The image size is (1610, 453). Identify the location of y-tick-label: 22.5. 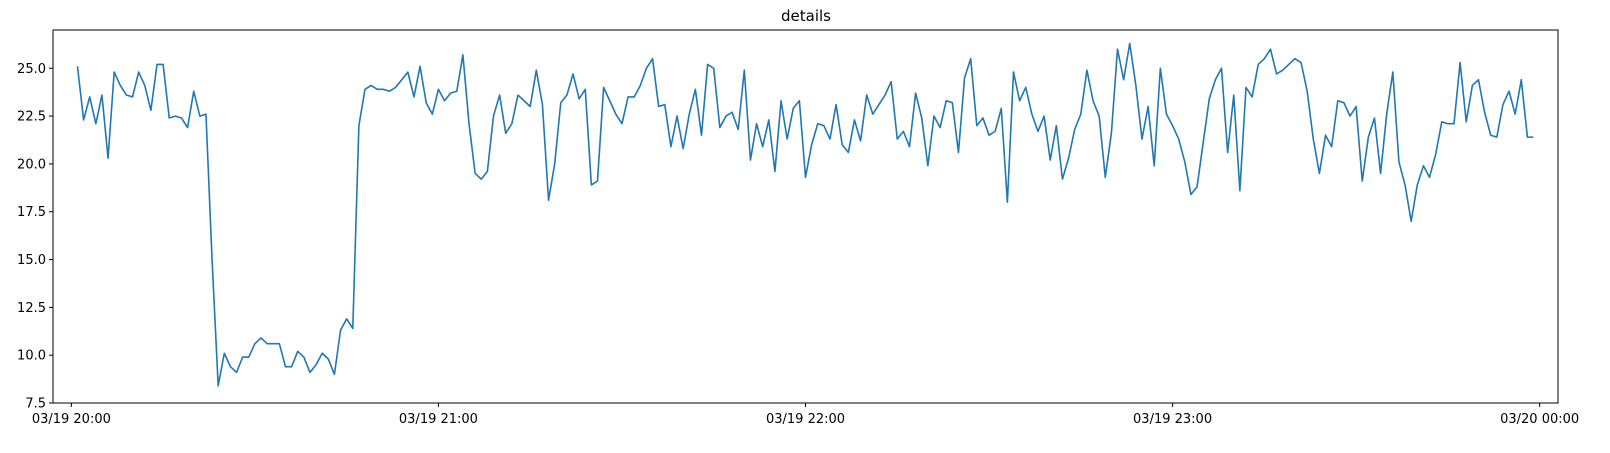
(31, 117).